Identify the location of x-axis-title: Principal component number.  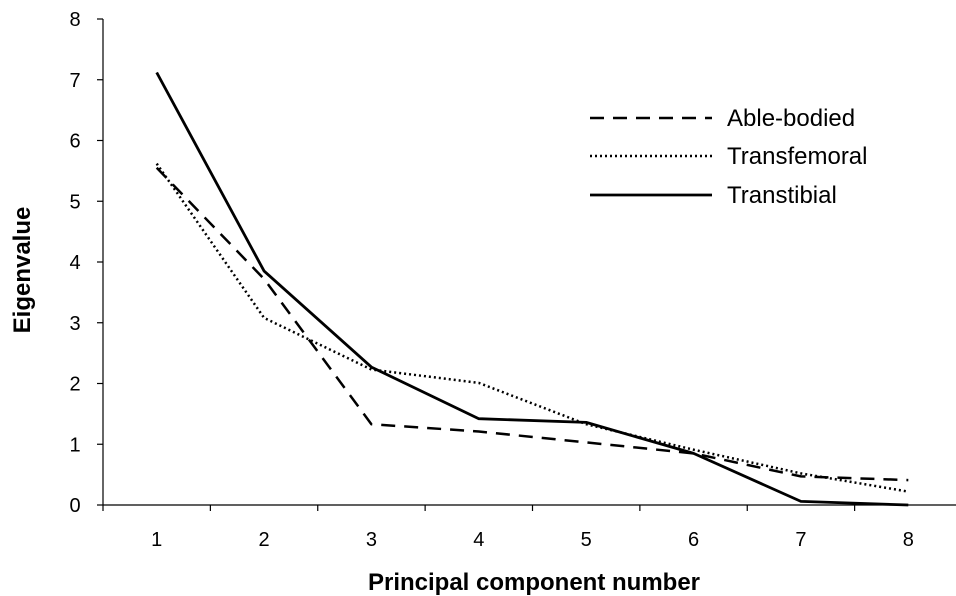
(534, 582).